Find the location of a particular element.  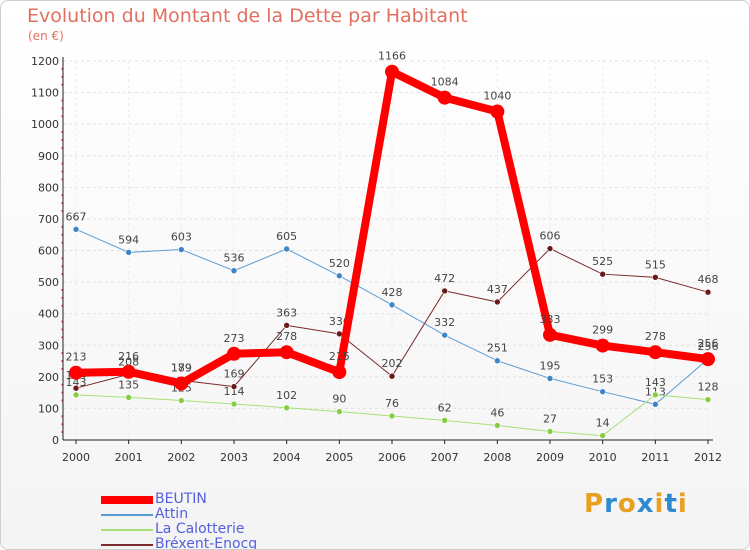

data-point-la-calotterie-2007 is located at coordinates (444, 420).